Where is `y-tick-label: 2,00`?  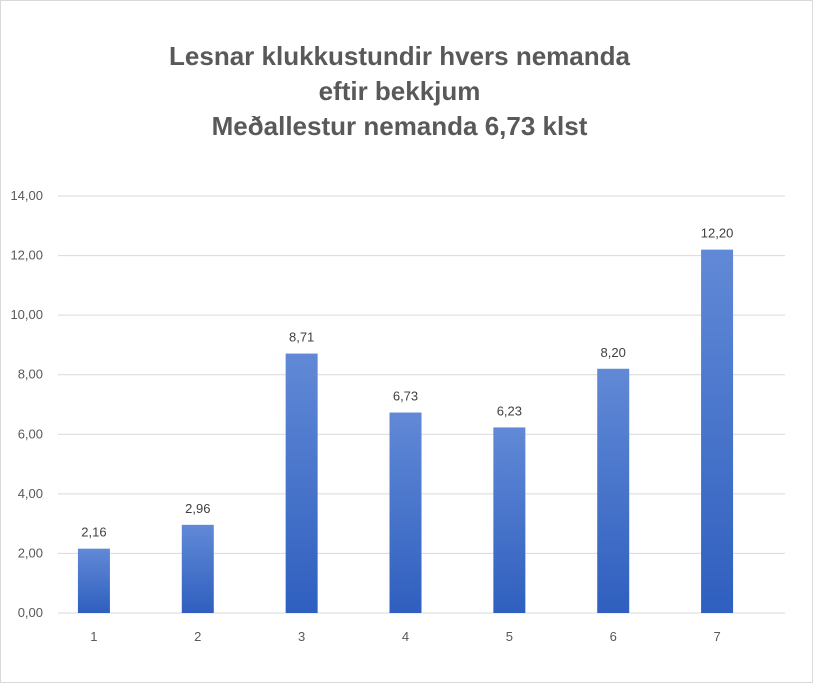 y-tick-label: 2,00 is located at coordinates (30, 552).